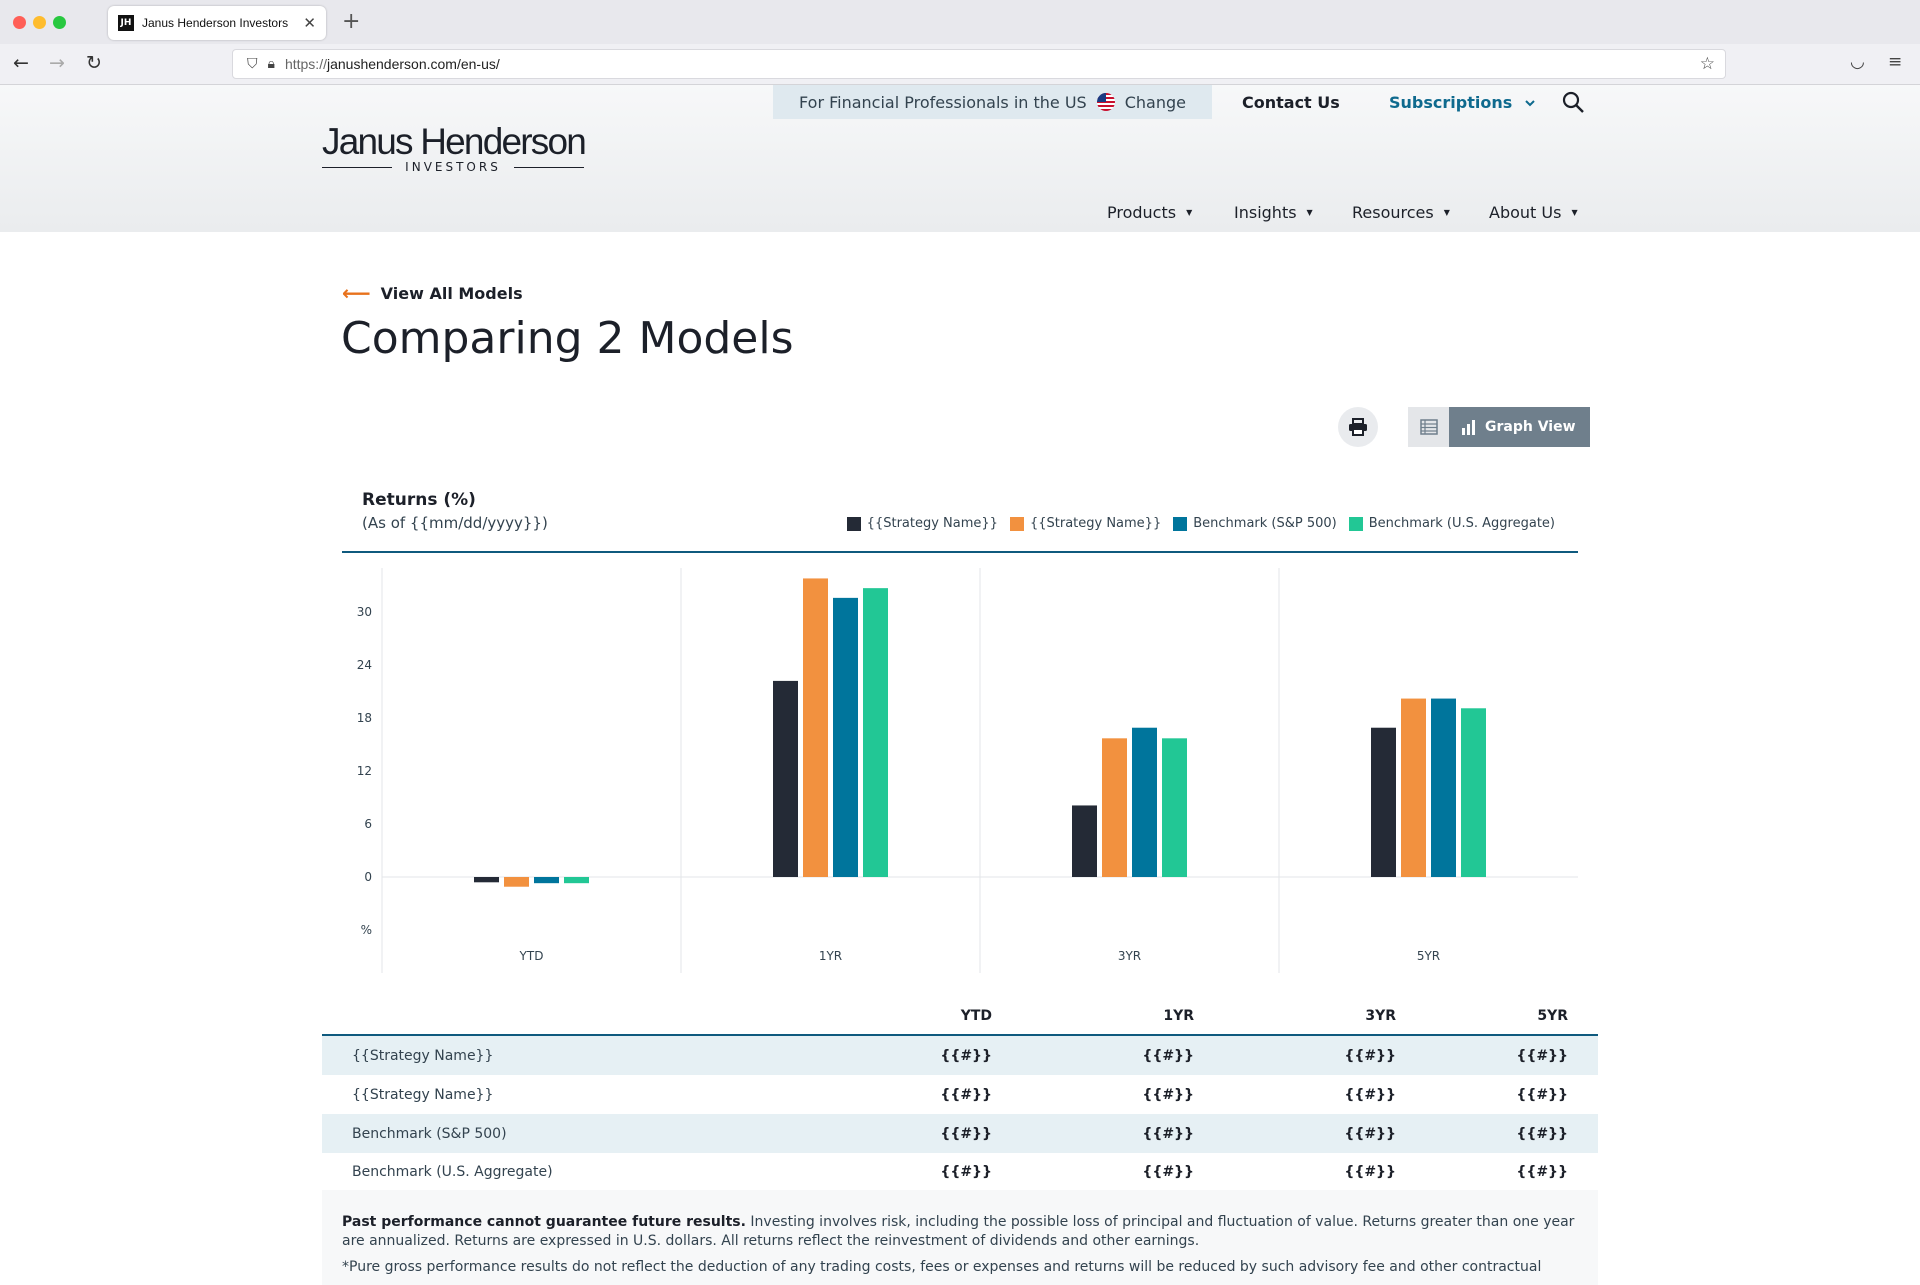 The height and width of the screenshot is (1285, 1920). I want to click on address-bar: ⛉ 🔒︎ https://janushenderson.com/en-us/ ☆, so click(979, 64).